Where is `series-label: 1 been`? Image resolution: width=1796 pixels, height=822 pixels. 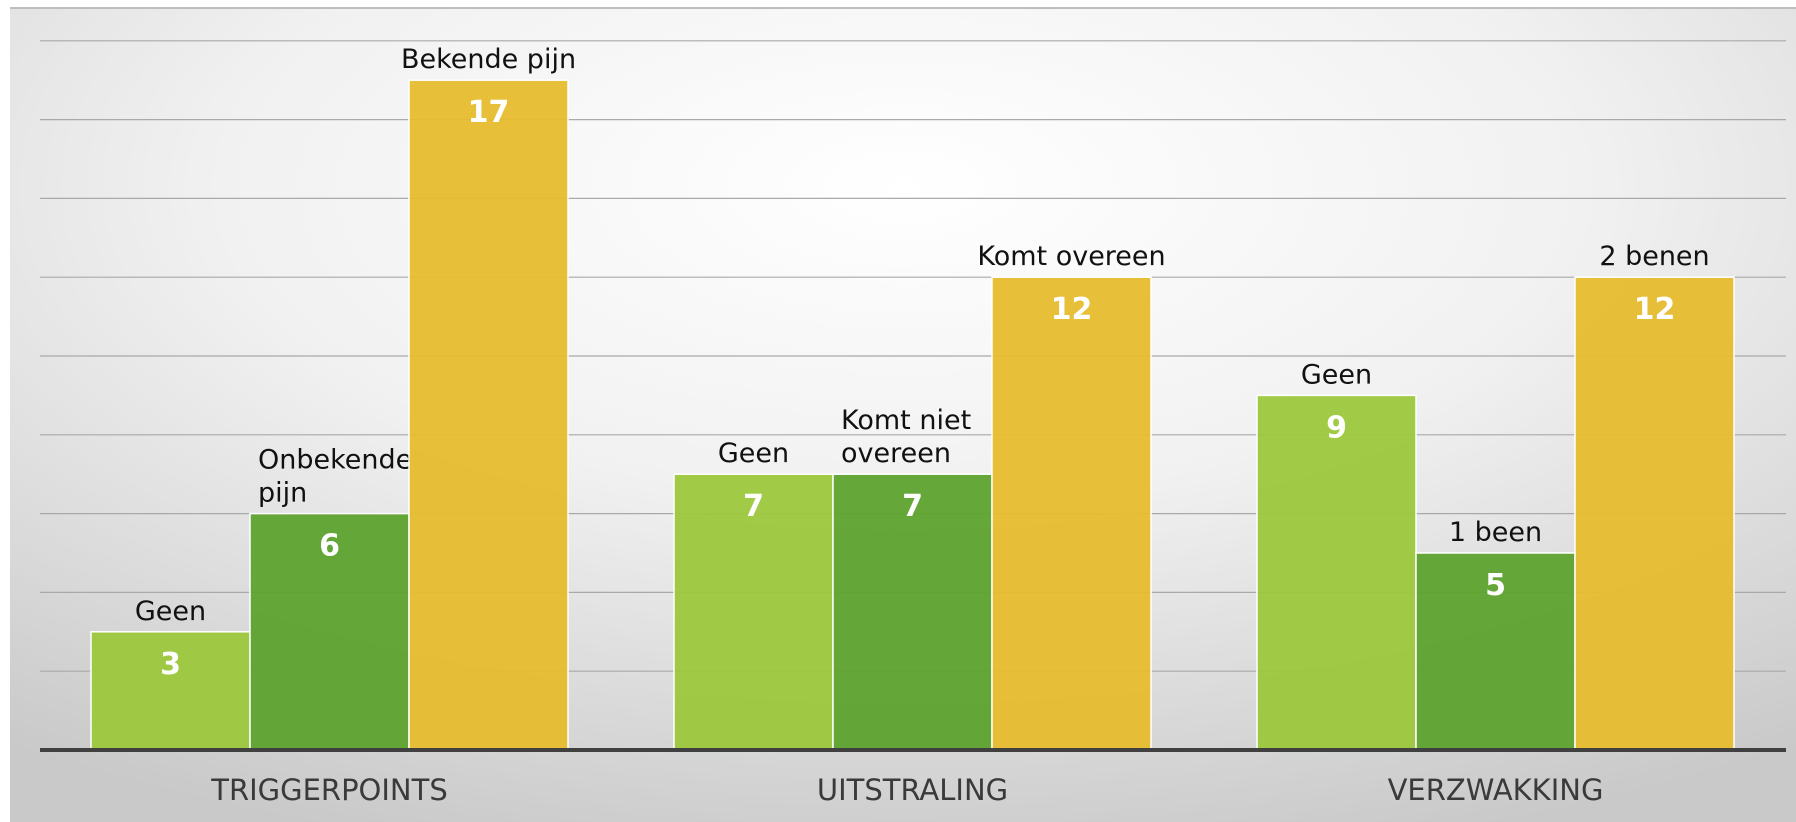 series-label: 1 been is located at coordinates (1495, 532).